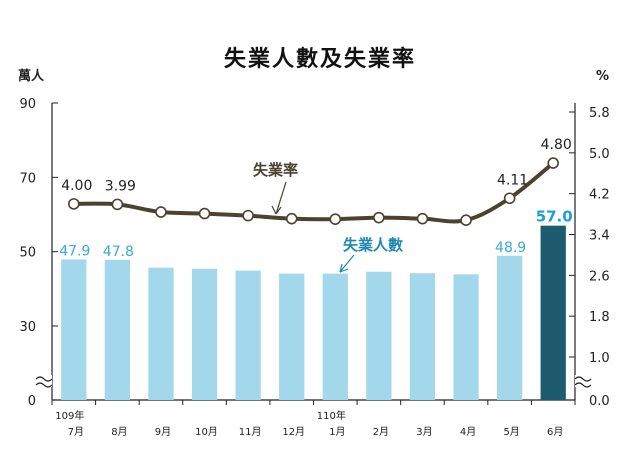  What do you see at coordinates (206, 432) in the screenshot?
I see `x-tick-label: 10月` at bounding box center [206, 432].